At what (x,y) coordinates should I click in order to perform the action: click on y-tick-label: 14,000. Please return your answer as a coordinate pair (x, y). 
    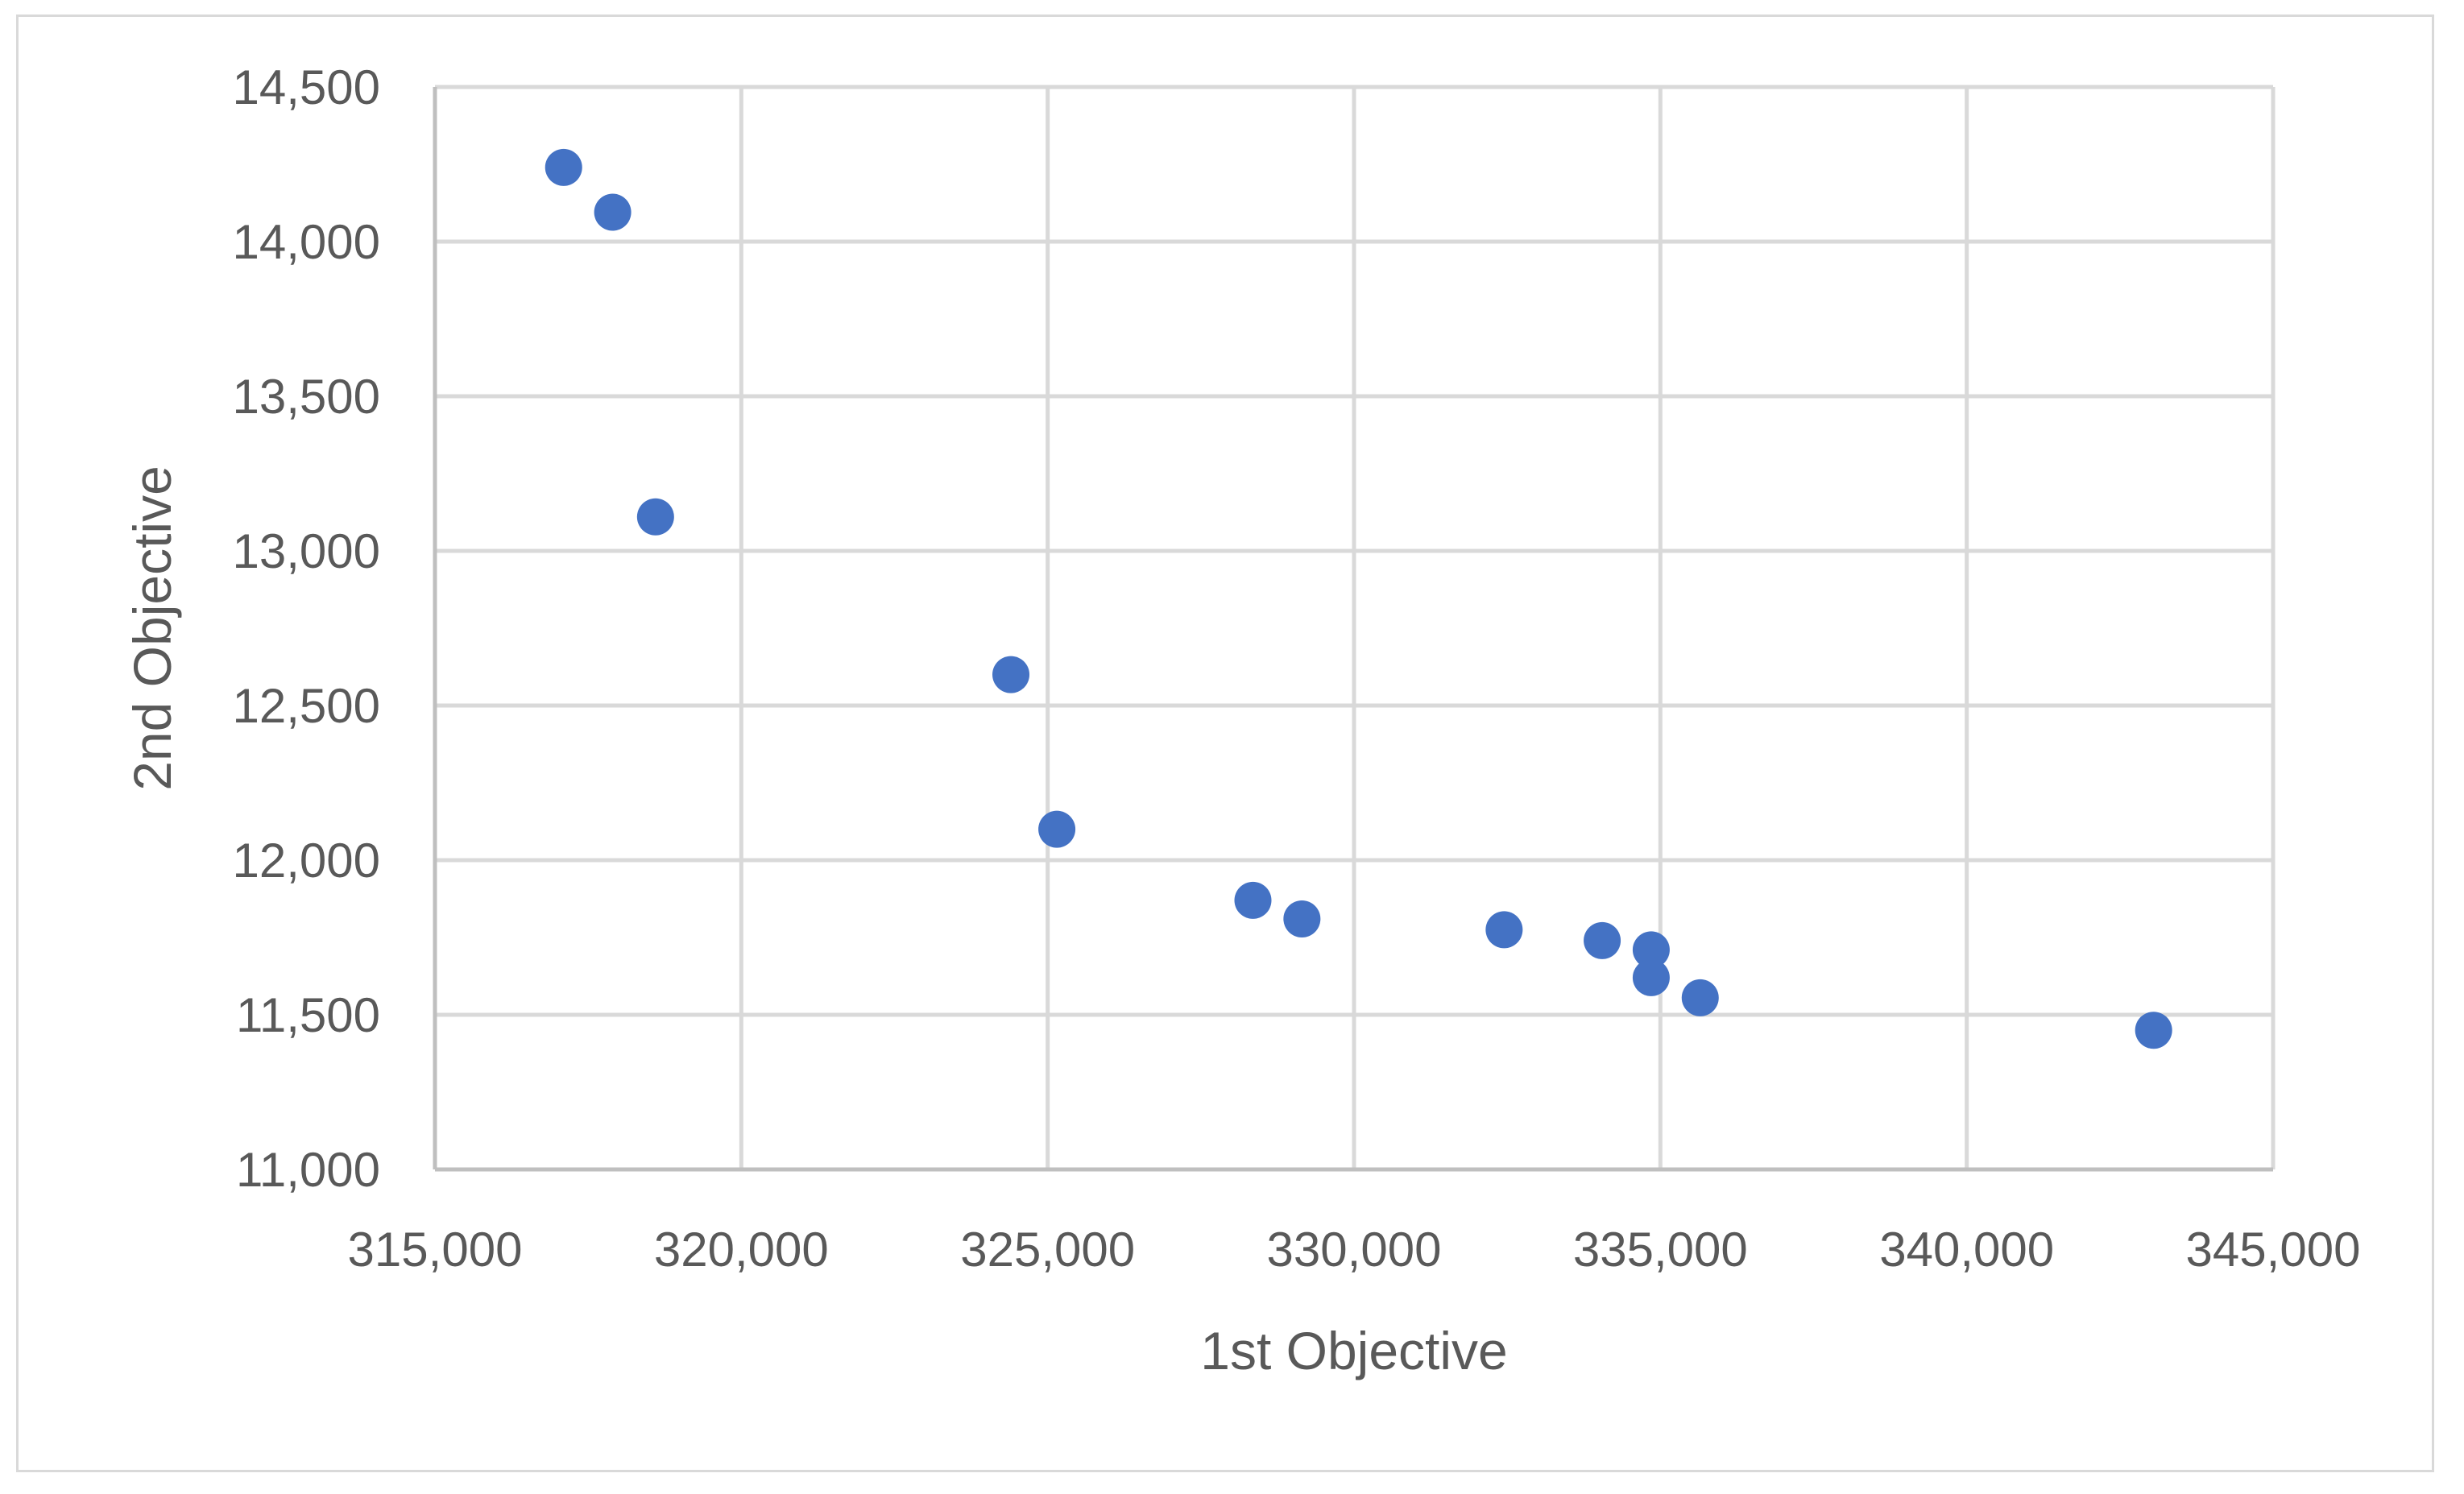
    Looking at the image, I should click on (306, 242).